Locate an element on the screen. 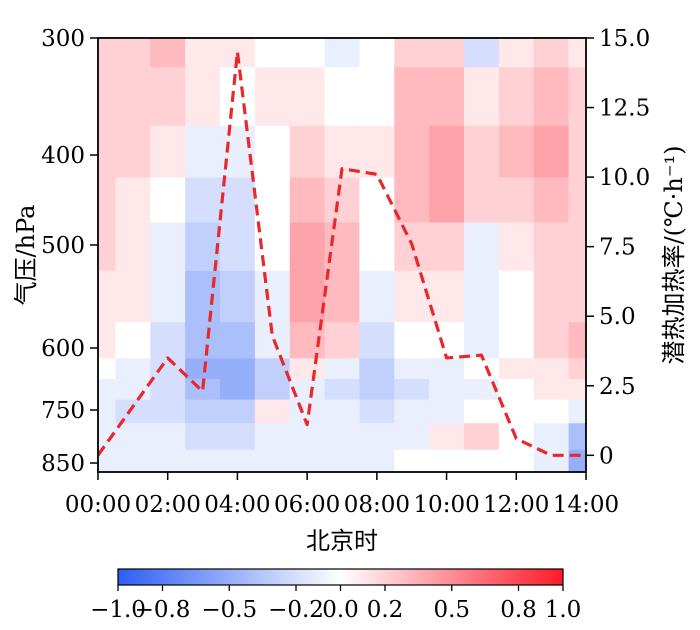  colorbar-tick-label: 1.0 is located at coordinates (563, 610).